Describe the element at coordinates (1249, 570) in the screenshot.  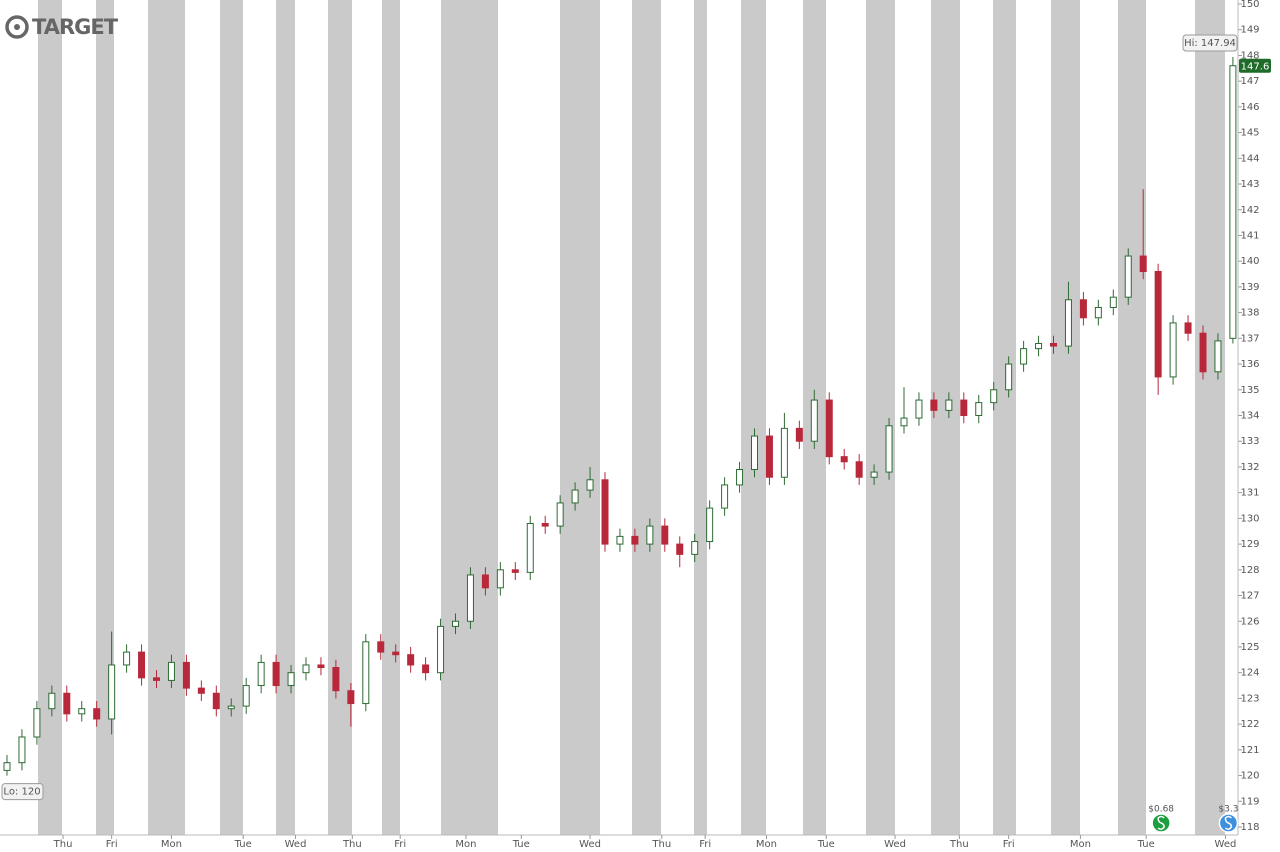
I see `y-tick-label: 128` at that location.